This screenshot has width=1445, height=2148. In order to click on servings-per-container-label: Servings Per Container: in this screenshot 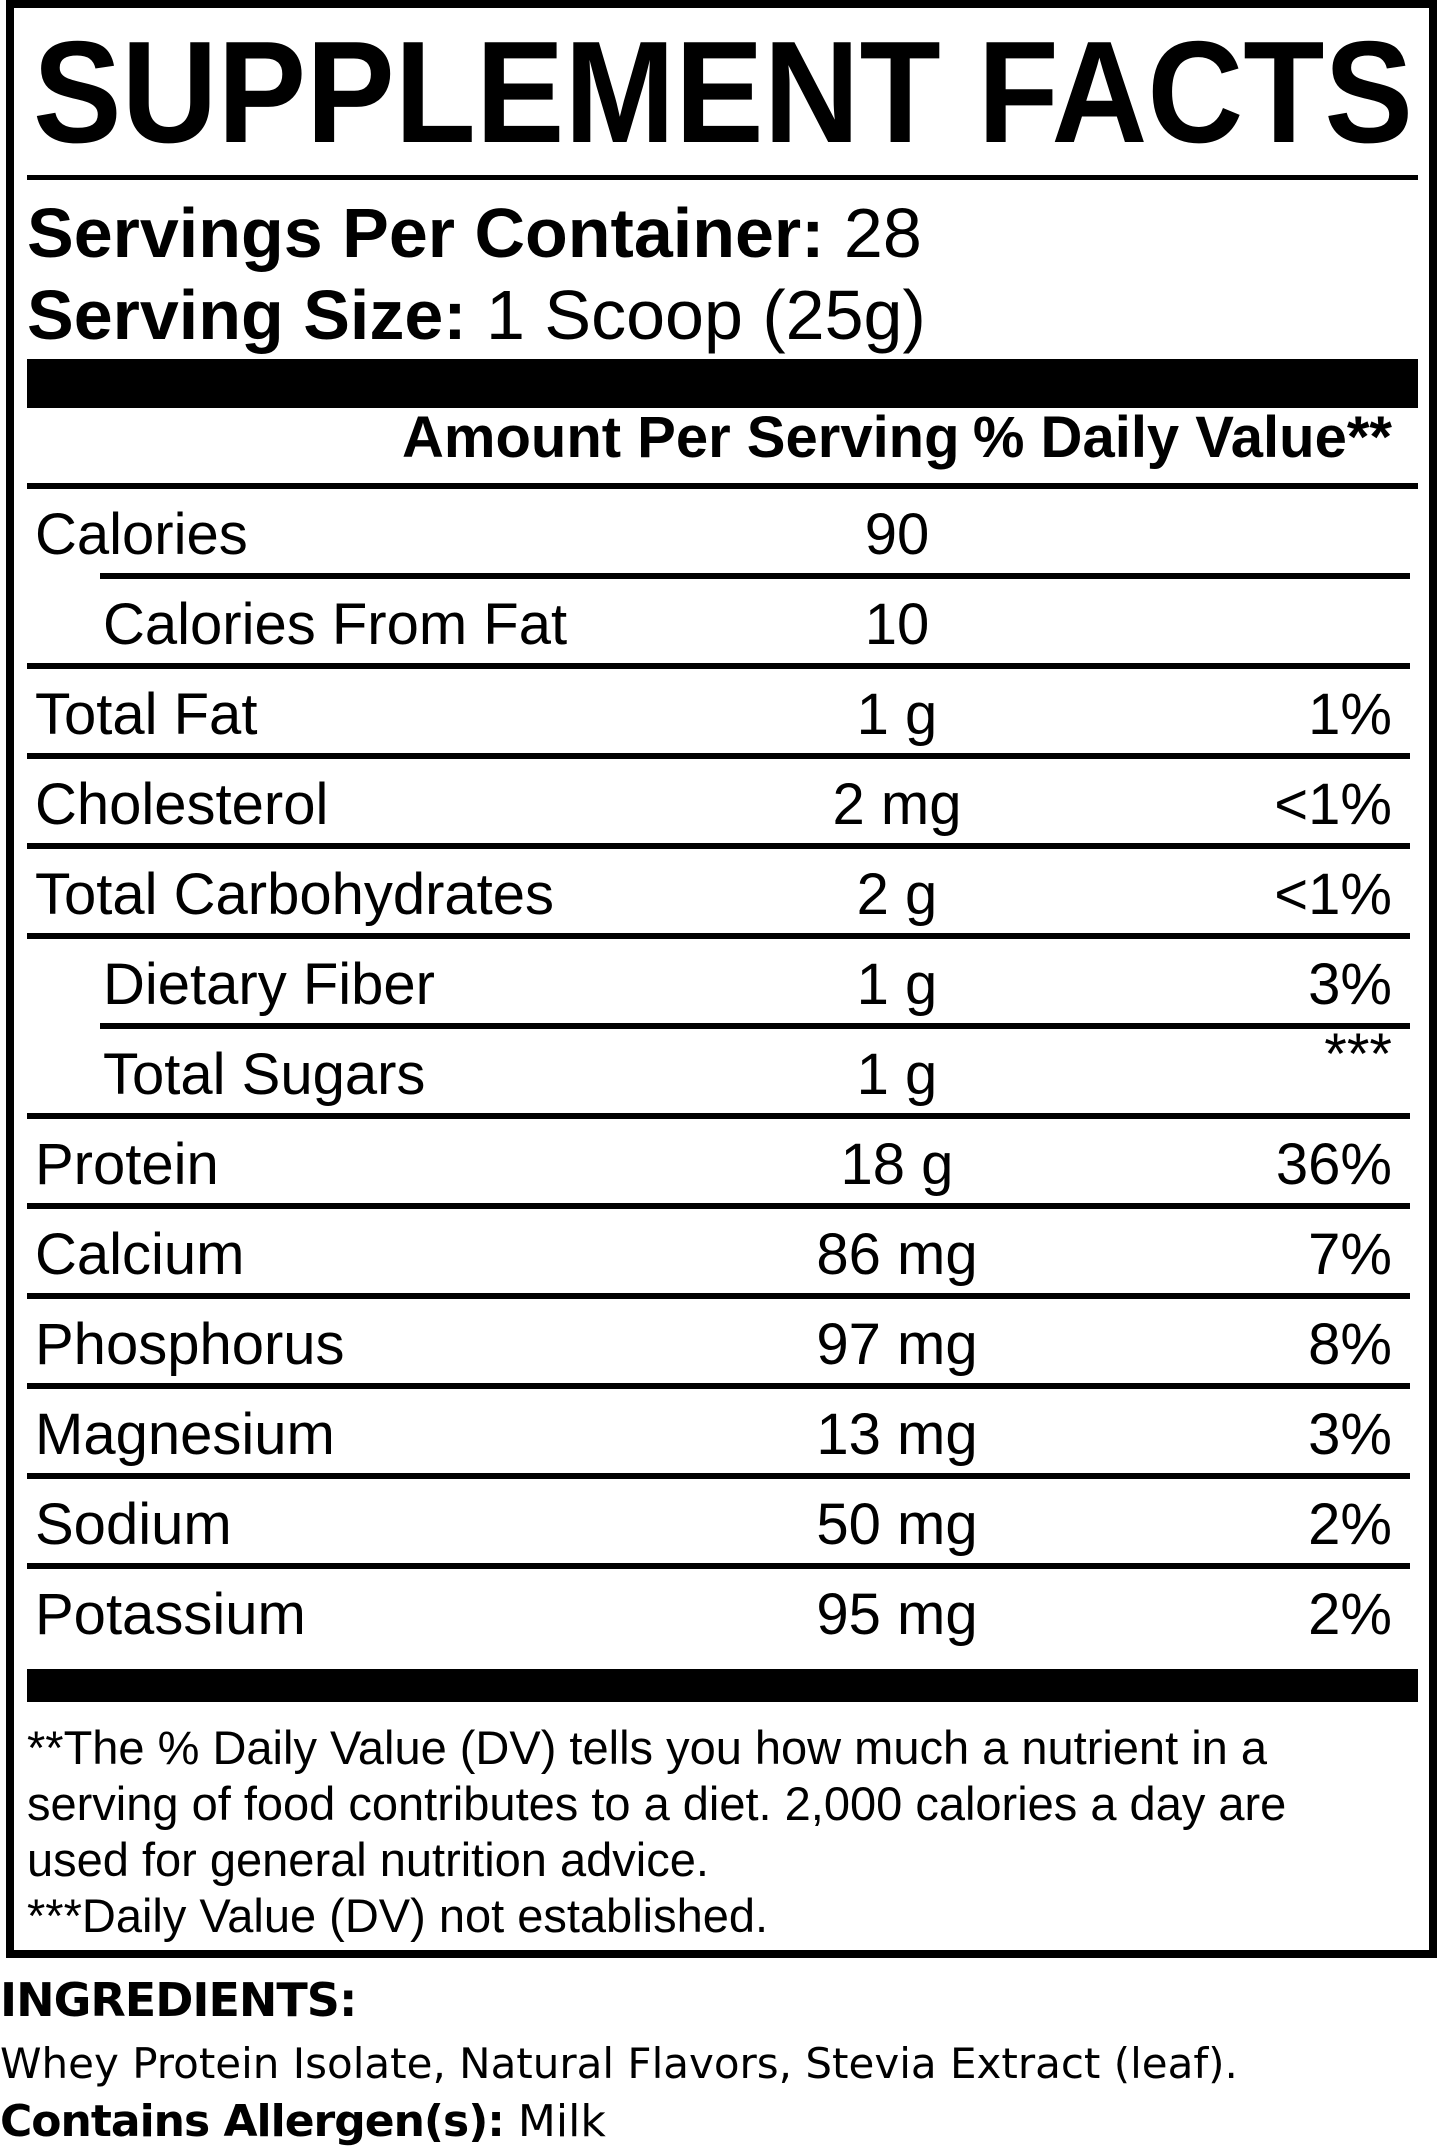, I will do `click(426, 233)`.